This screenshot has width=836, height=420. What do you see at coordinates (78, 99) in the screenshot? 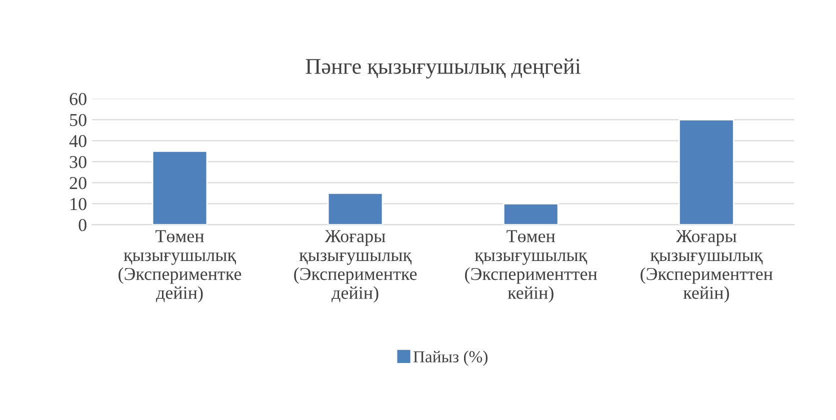
I see `y-tick-label: 60` at bounding box center [78, 99].